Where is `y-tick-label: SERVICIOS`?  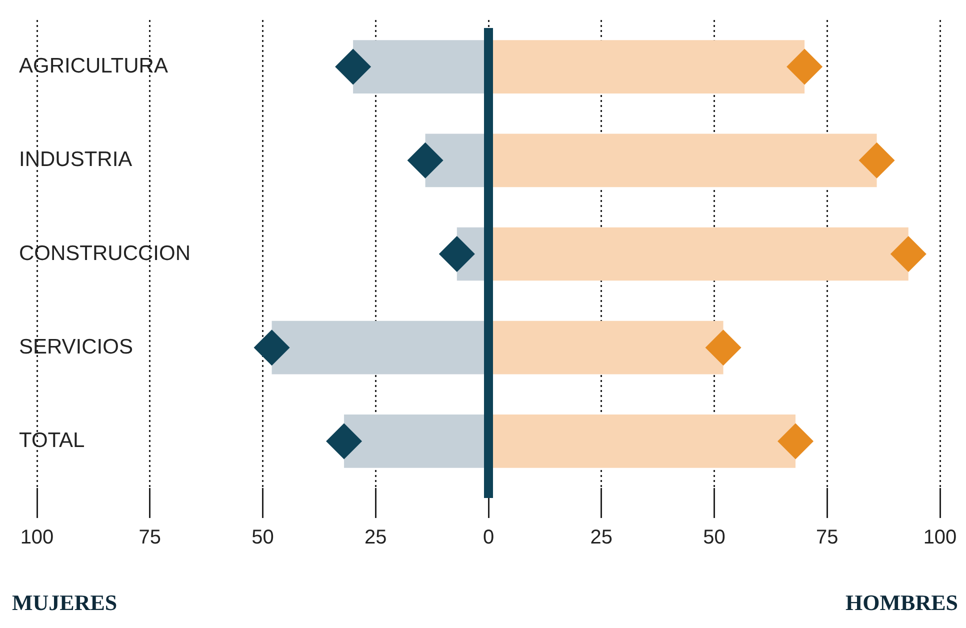
y-tick-label: SERVICIOS is located at coordinates (76, 346).